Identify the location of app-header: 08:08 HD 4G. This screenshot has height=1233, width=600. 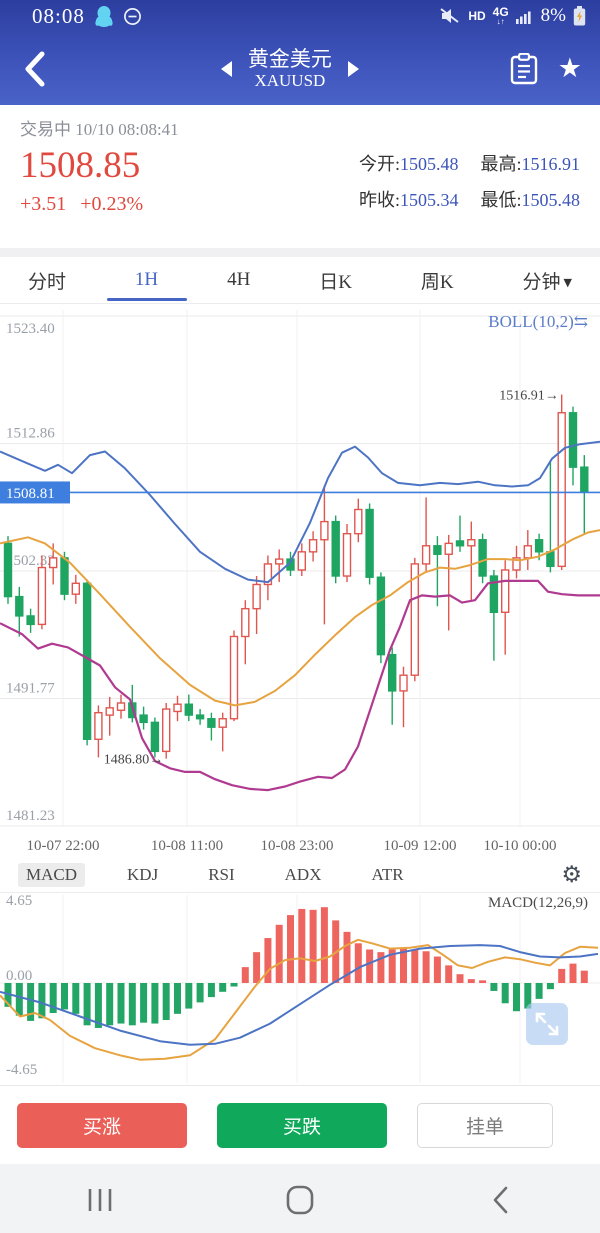
(300, 52).